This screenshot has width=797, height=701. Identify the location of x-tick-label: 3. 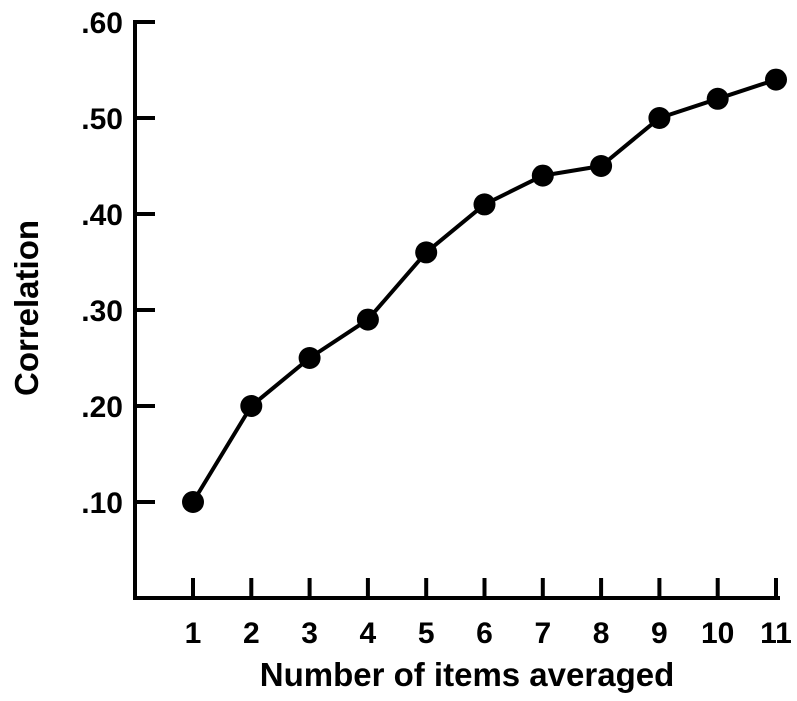
(309, 633).